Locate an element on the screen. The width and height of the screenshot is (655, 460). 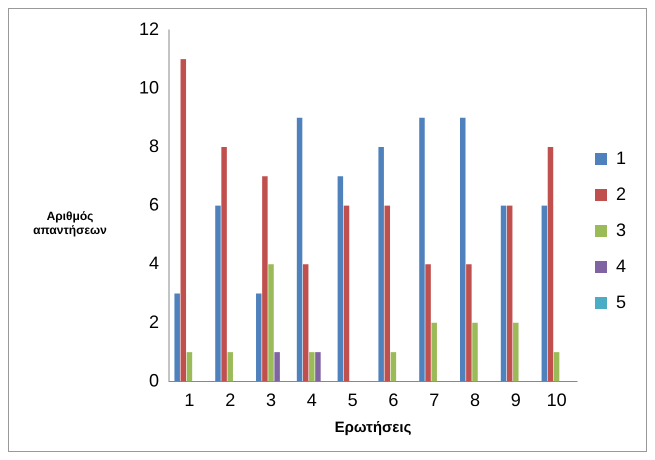
x-tick-label: 5 is located at coordinates (353, 400).